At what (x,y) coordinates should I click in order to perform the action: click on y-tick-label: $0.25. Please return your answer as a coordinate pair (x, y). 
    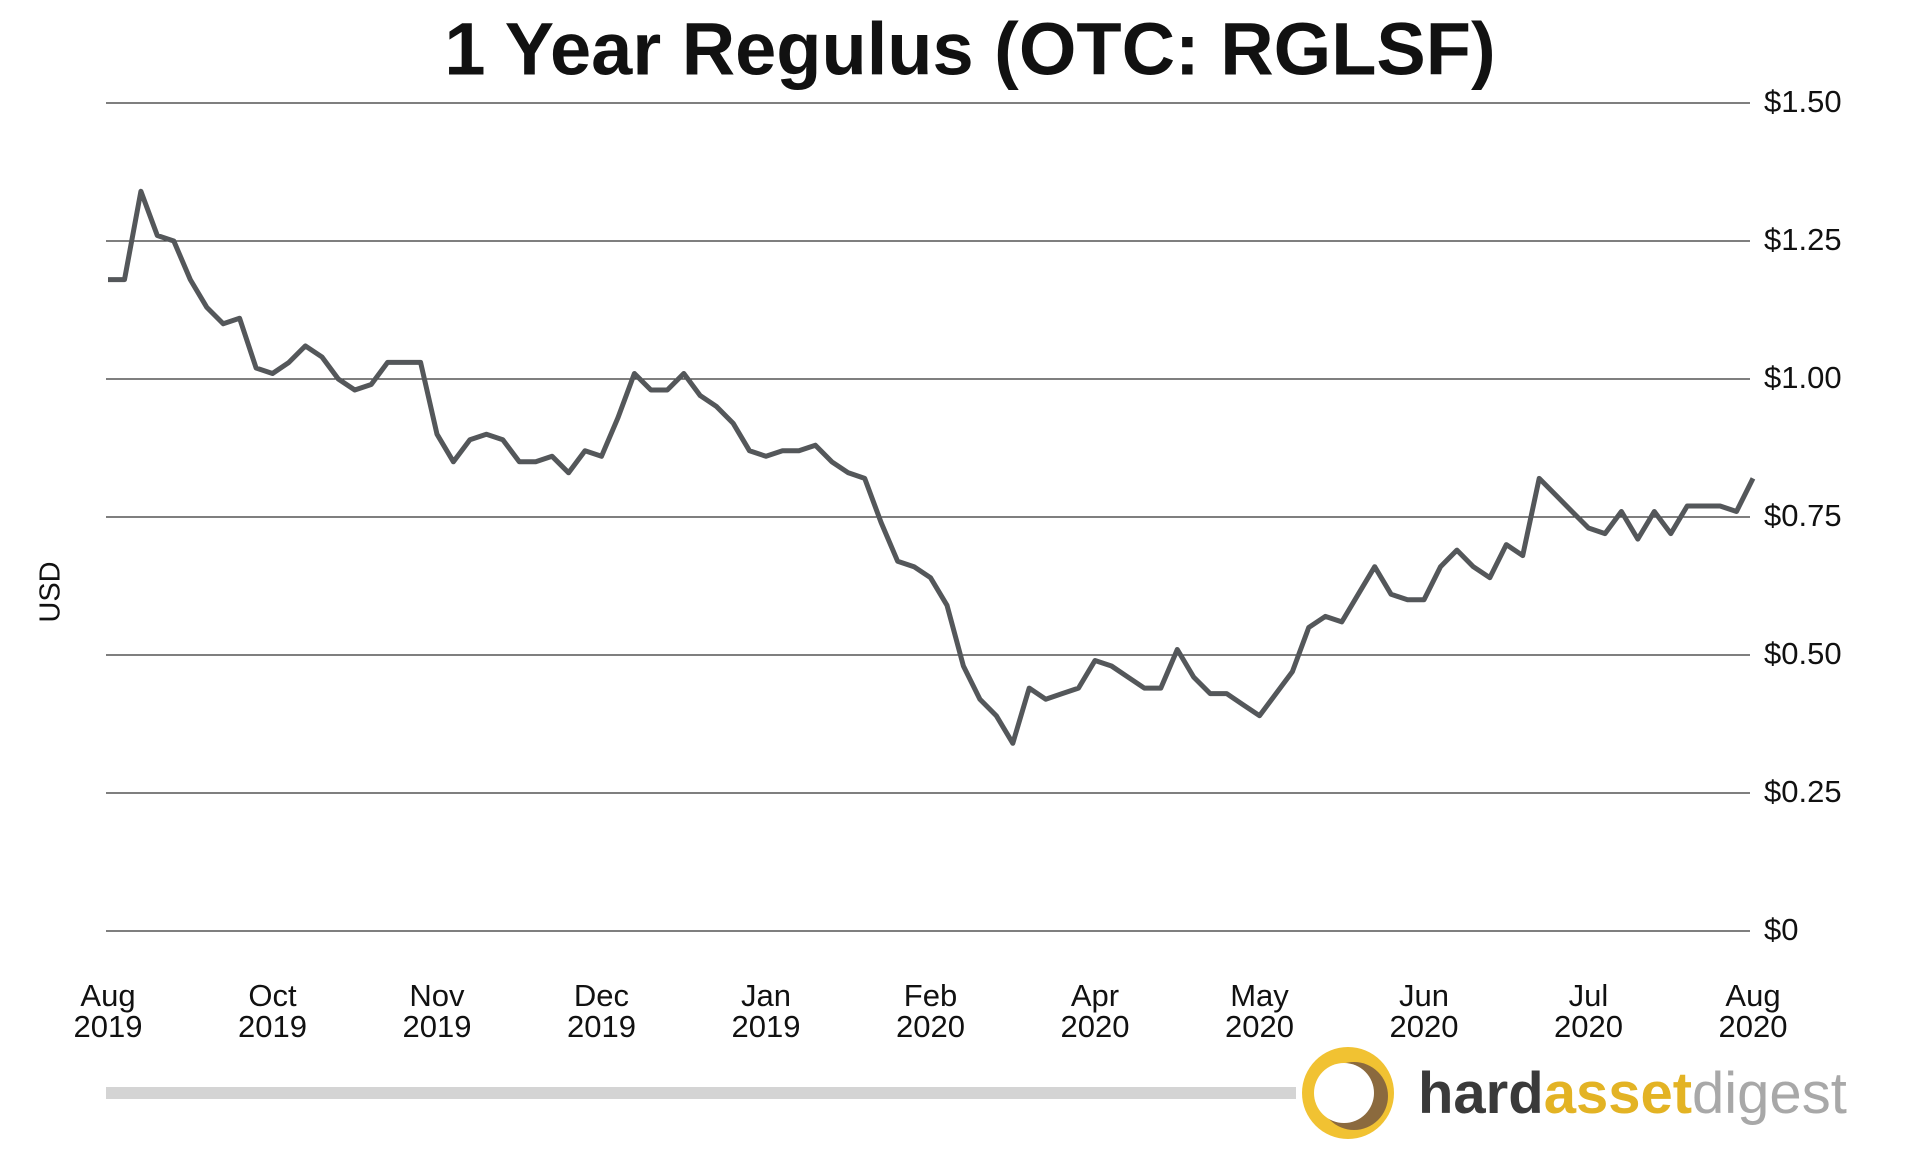
    Looking at the image, I should click on (1803, 791).